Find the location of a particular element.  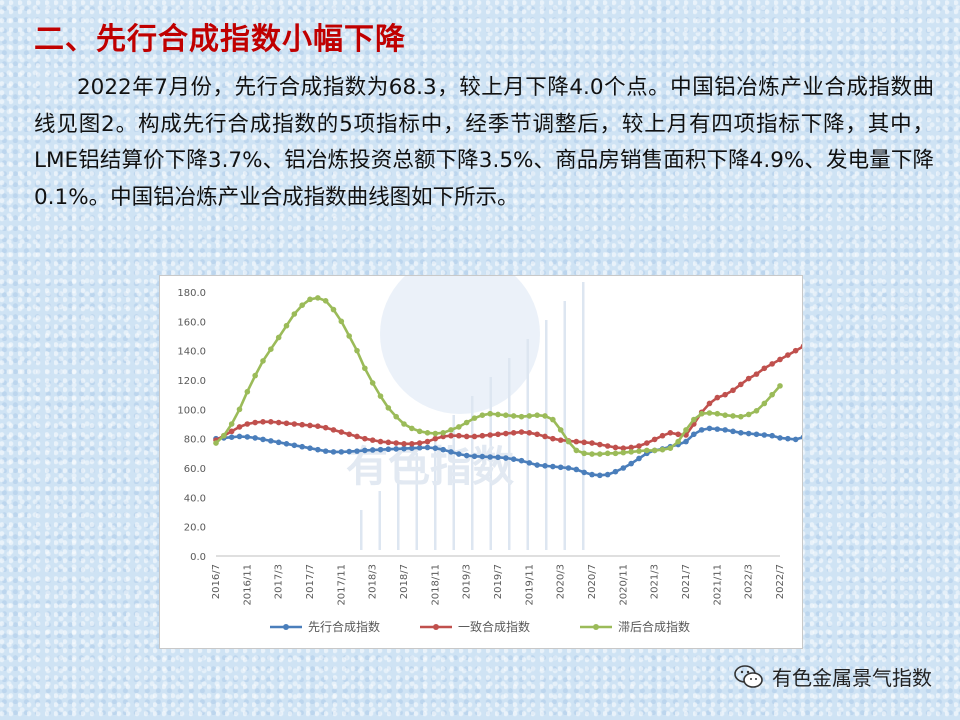

footer-brand-label: 有色金属景气指数 is located at coordinates (852, 678).